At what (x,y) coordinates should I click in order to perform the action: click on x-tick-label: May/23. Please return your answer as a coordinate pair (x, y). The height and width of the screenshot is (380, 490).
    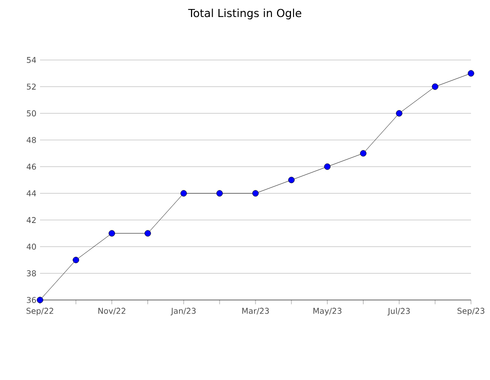
    Looking at the image, I should click on (327, 312).